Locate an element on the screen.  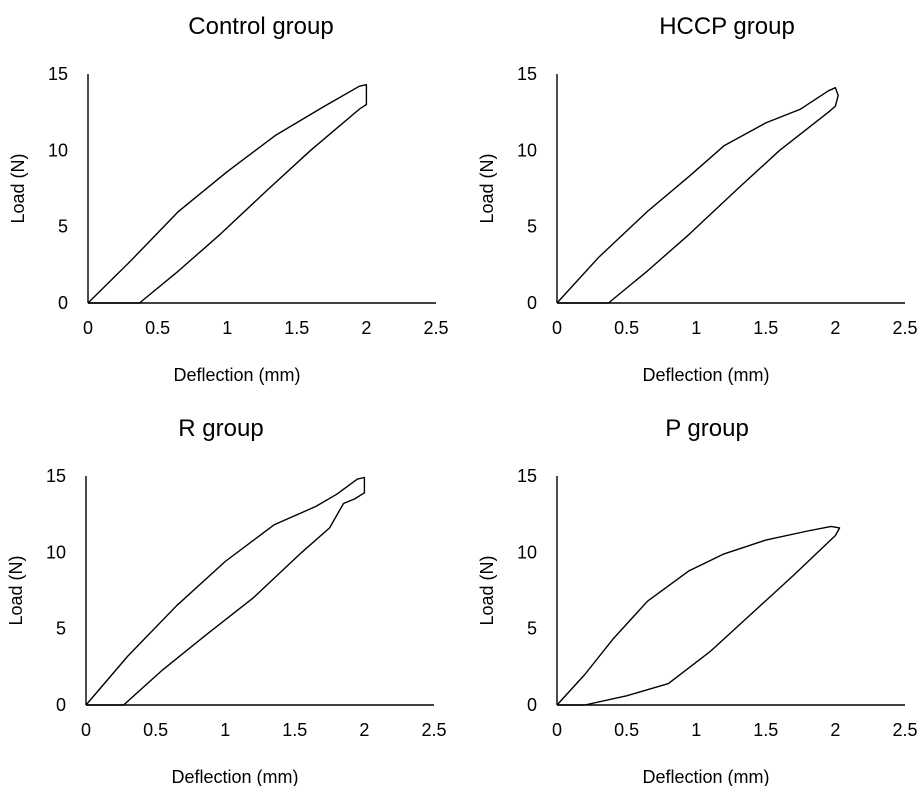
chart-title: Control group is located at coordinates (260, 26).